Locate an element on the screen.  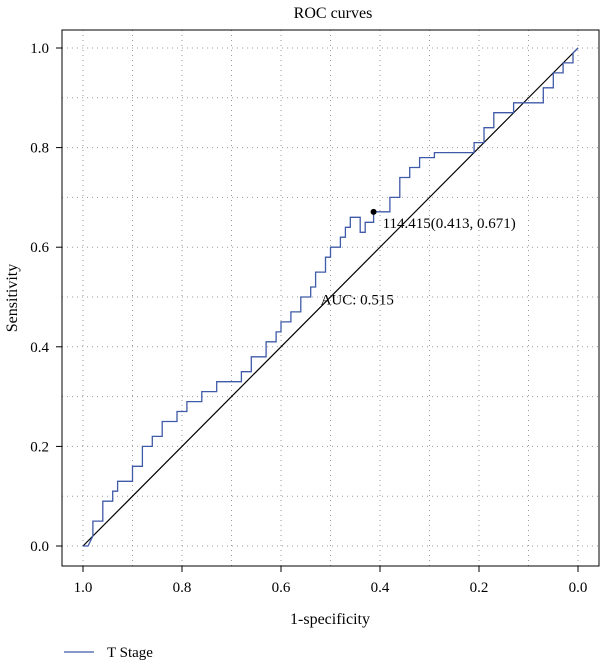
x-tick-label: 0.4 is located at coordinates (380, 588).